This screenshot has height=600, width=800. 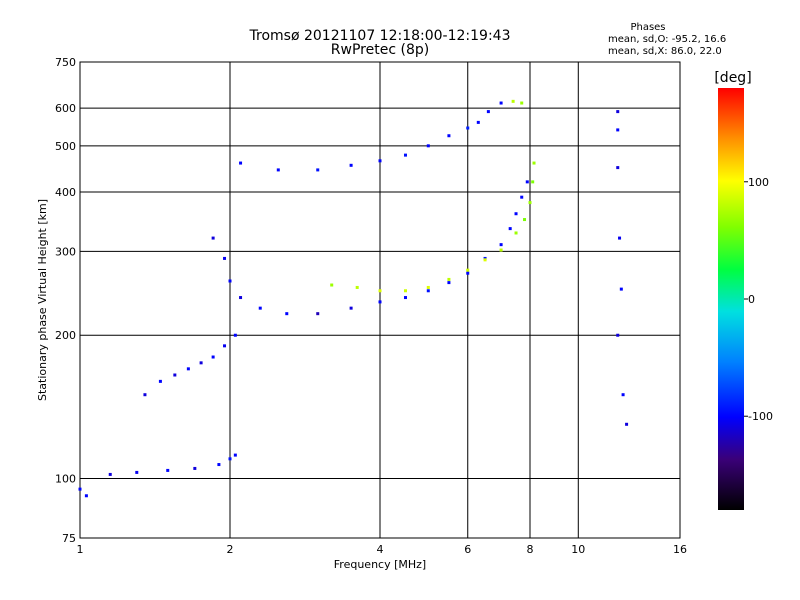 What do you see at coordinates (647, 27) in the screenshot?
I see `stats-heading: Phases` at bounding box center [647, 27].